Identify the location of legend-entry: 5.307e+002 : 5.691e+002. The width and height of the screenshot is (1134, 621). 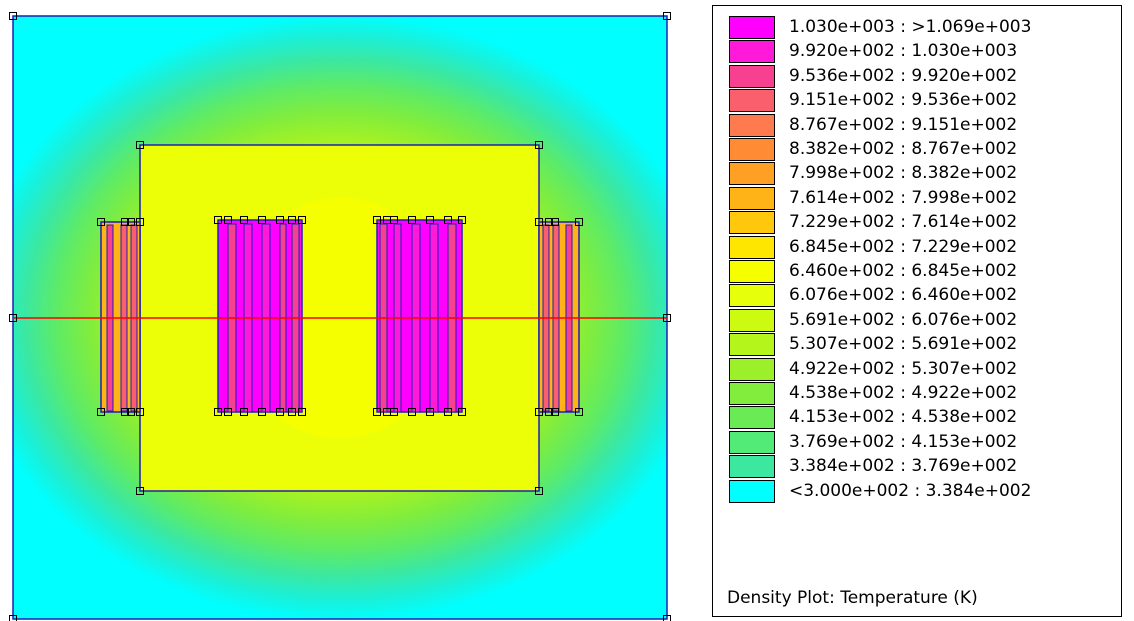
(919, 344).